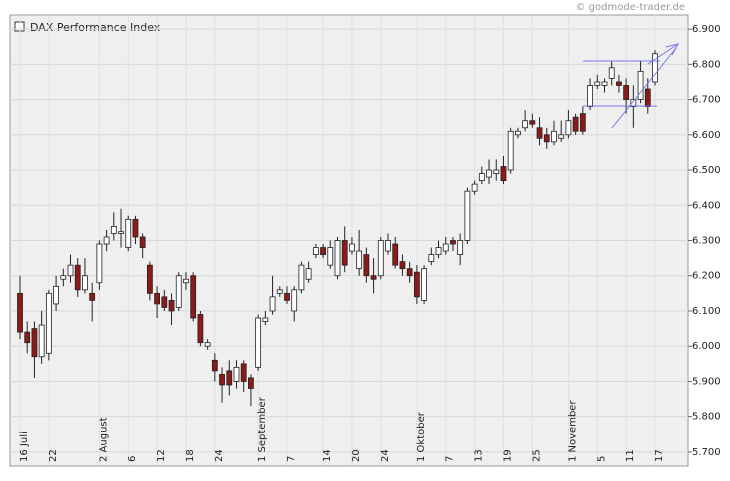 This screenshot has width=730, height=481. Describe the element at coordinates (663, 54) in the screenshot. I see `trend-line` at that location.